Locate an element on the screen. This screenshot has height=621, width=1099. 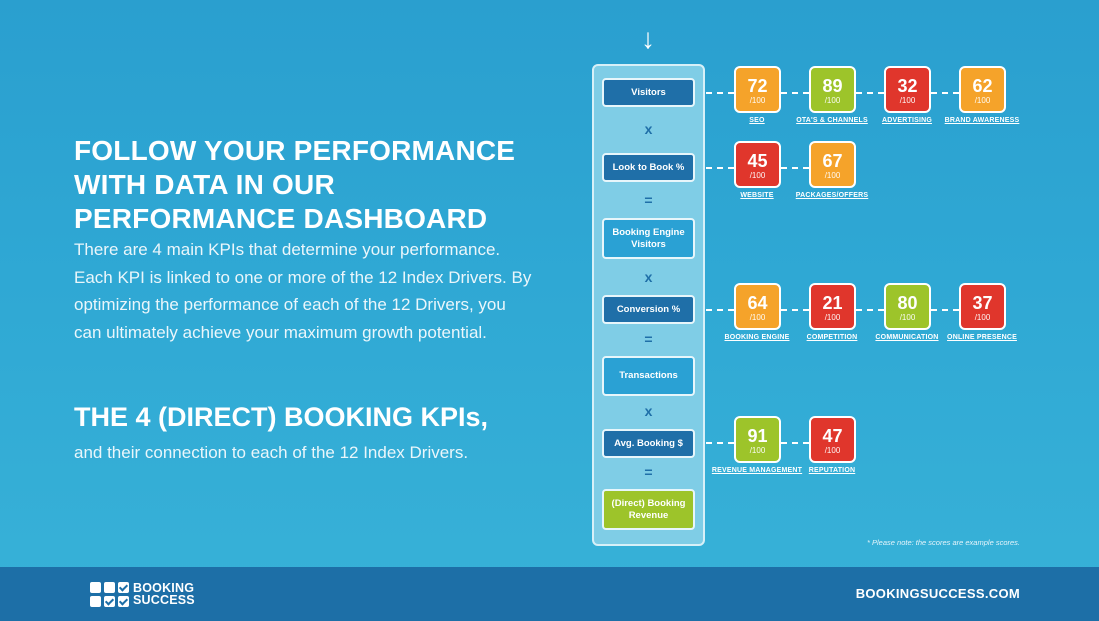
score-tile-packages: 67 /100 is located at coordinates (832, 164).